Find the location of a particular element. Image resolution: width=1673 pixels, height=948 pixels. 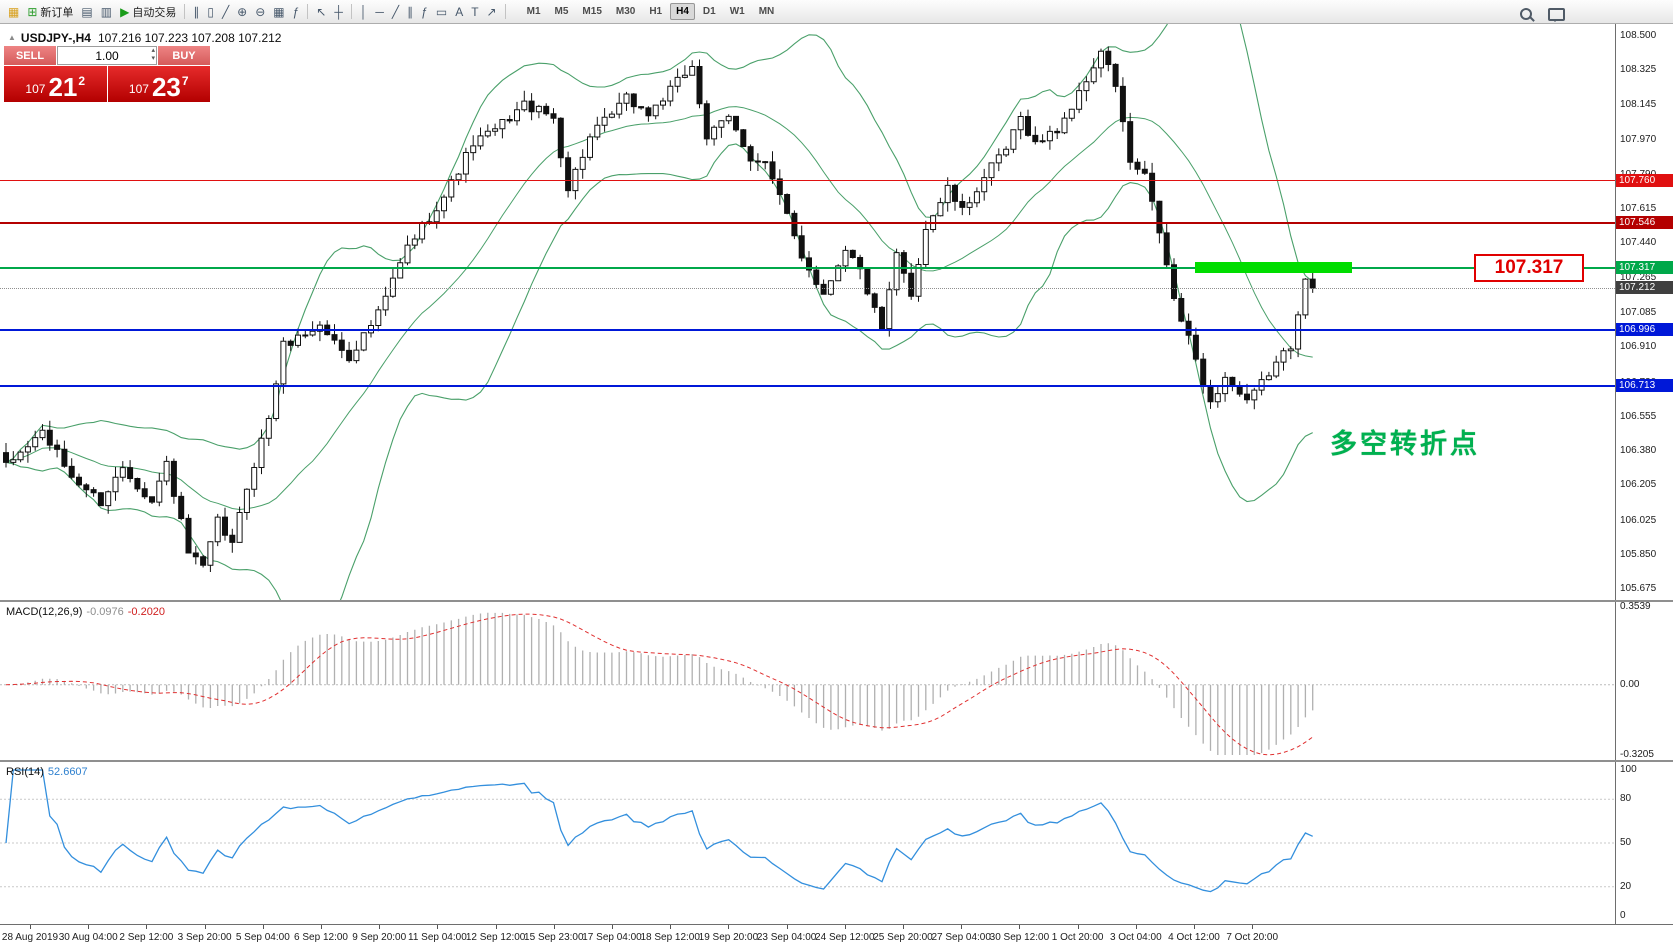

new-order-icon: ⊞ is located at coordinates (32, 11).